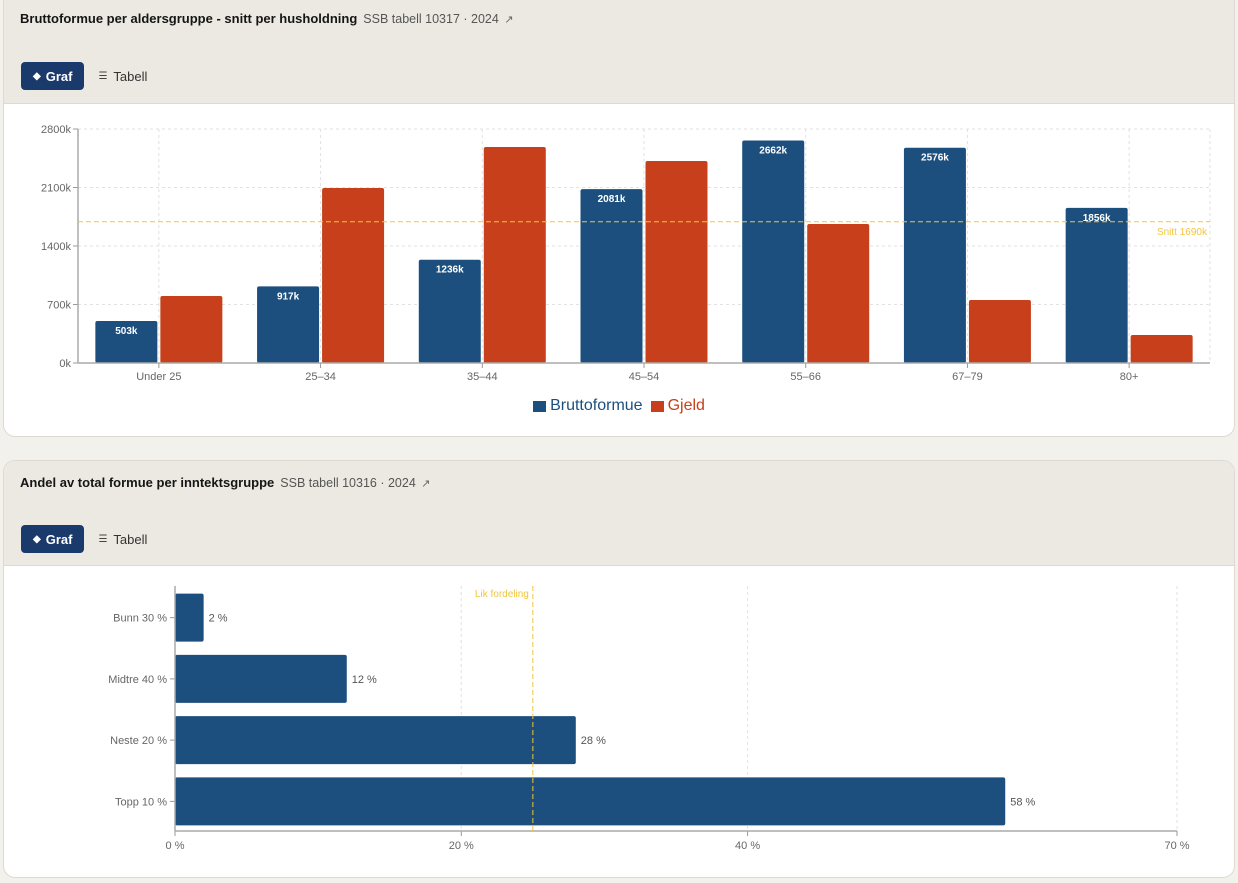 This screenshot has height=883, width=1238. What do you see at coordinates (461, 846) in the screenshot?
I see `x-tick-label: 20 %` at bounding box center [461, 846].